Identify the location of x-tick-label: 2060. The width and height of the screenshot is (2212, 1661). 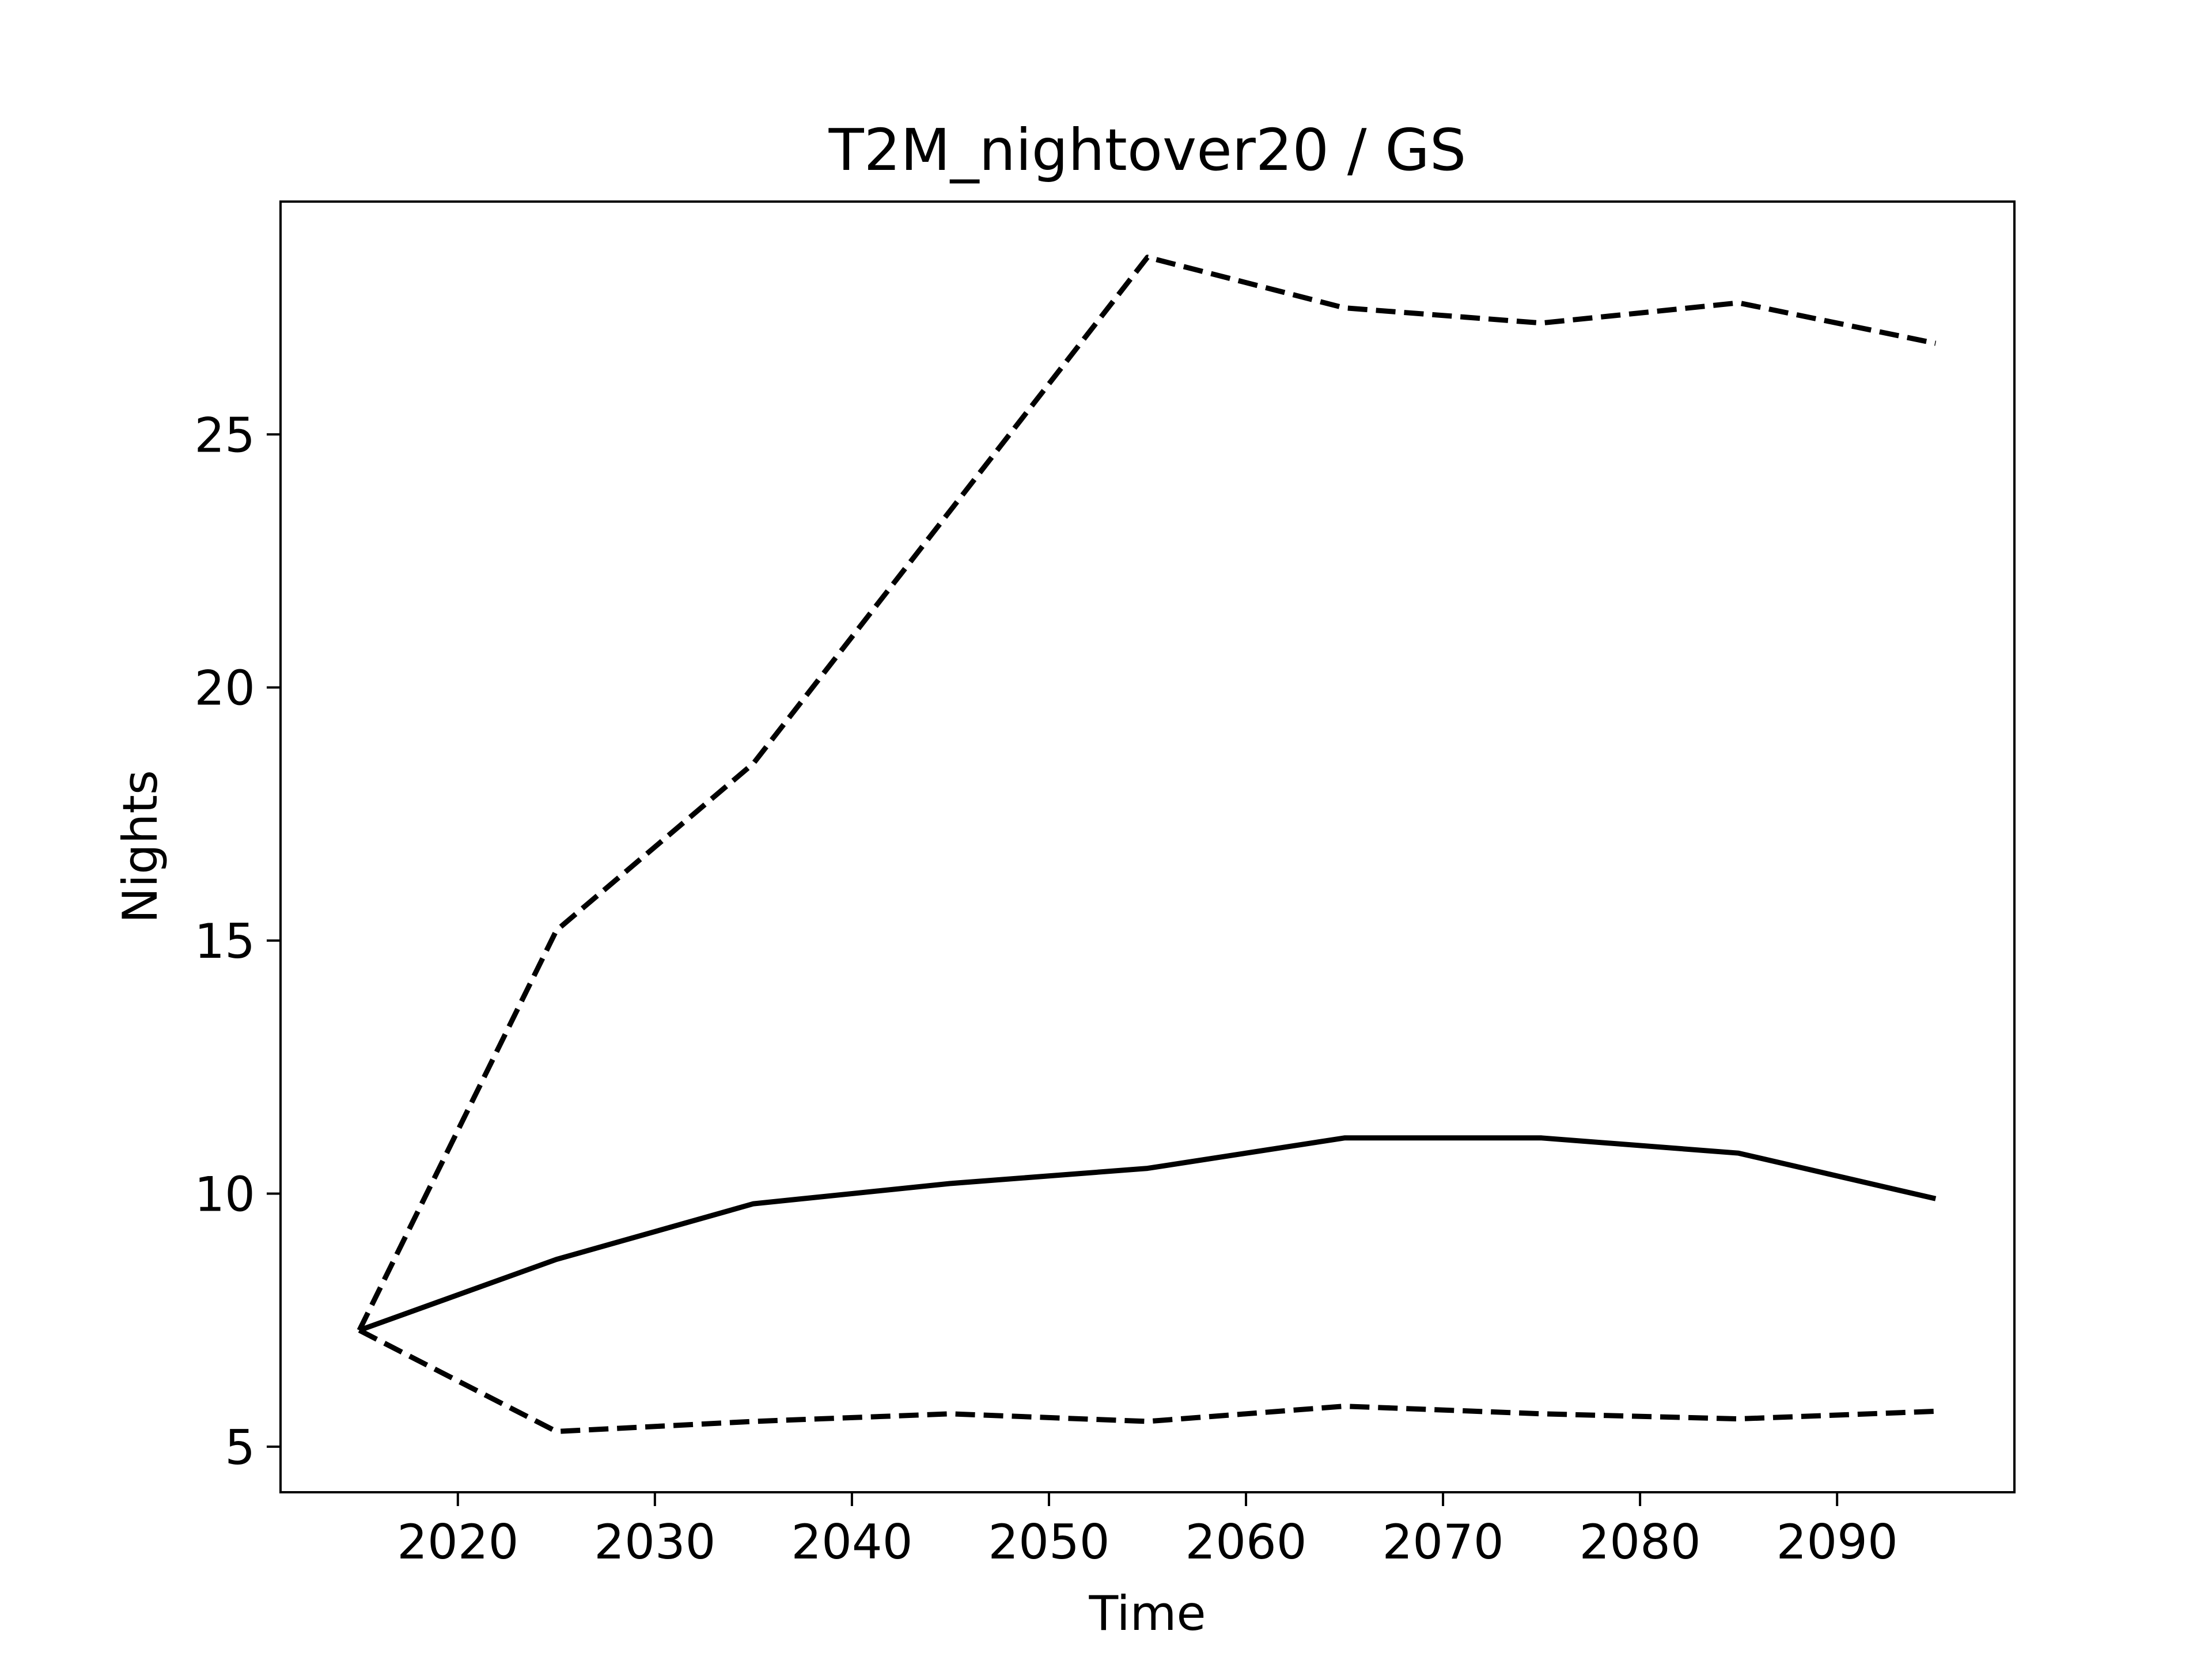
(1245, 1542).